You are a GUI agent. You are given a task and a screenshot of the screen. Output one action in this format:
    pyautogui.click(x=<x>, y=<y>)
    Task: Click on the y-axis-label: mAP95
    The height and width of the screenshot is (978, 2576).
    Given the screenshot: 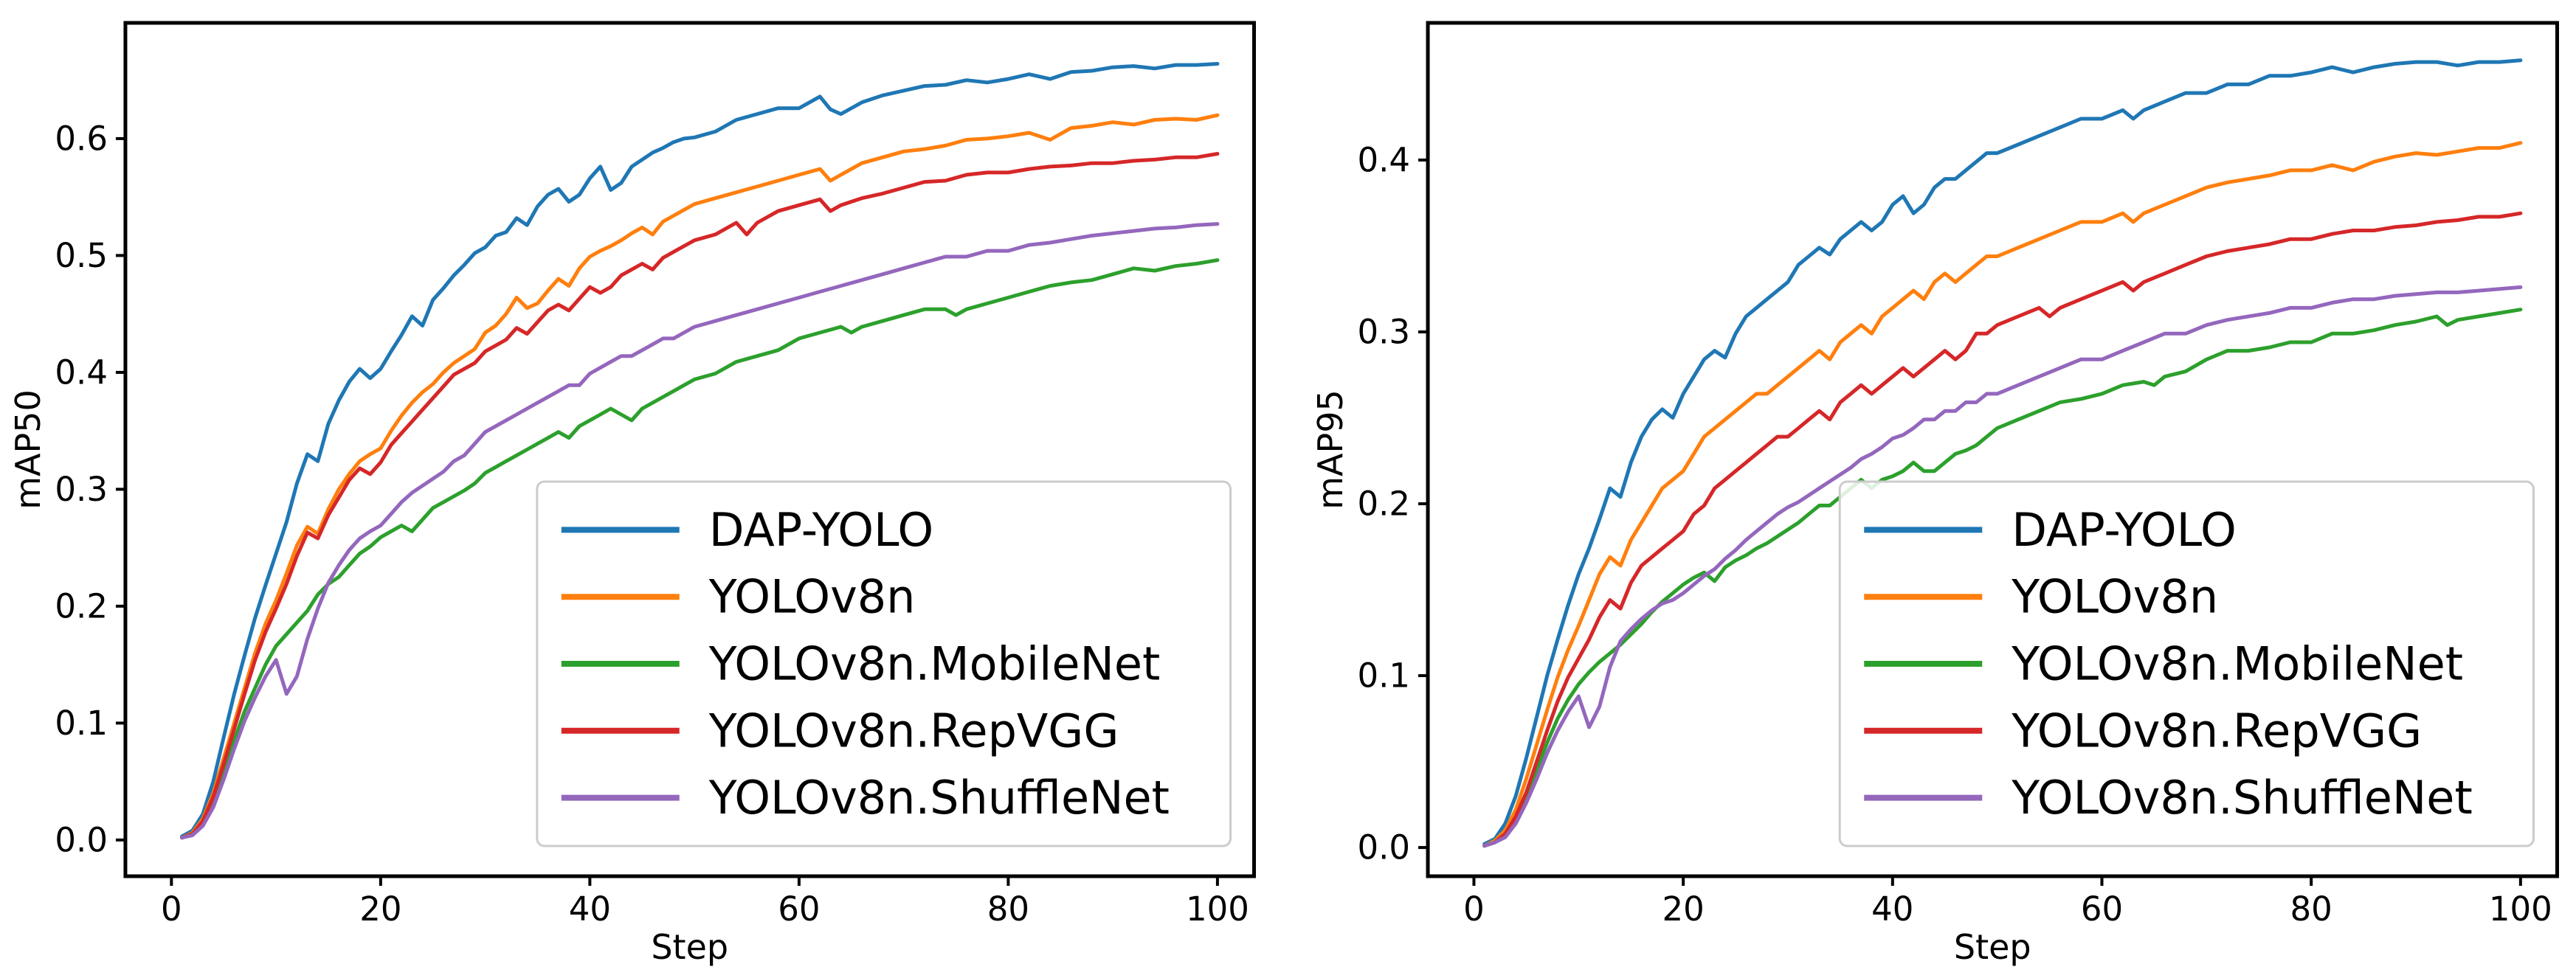 What is the action you would take?
    pyautogui.click(x=1330, y=449)
    